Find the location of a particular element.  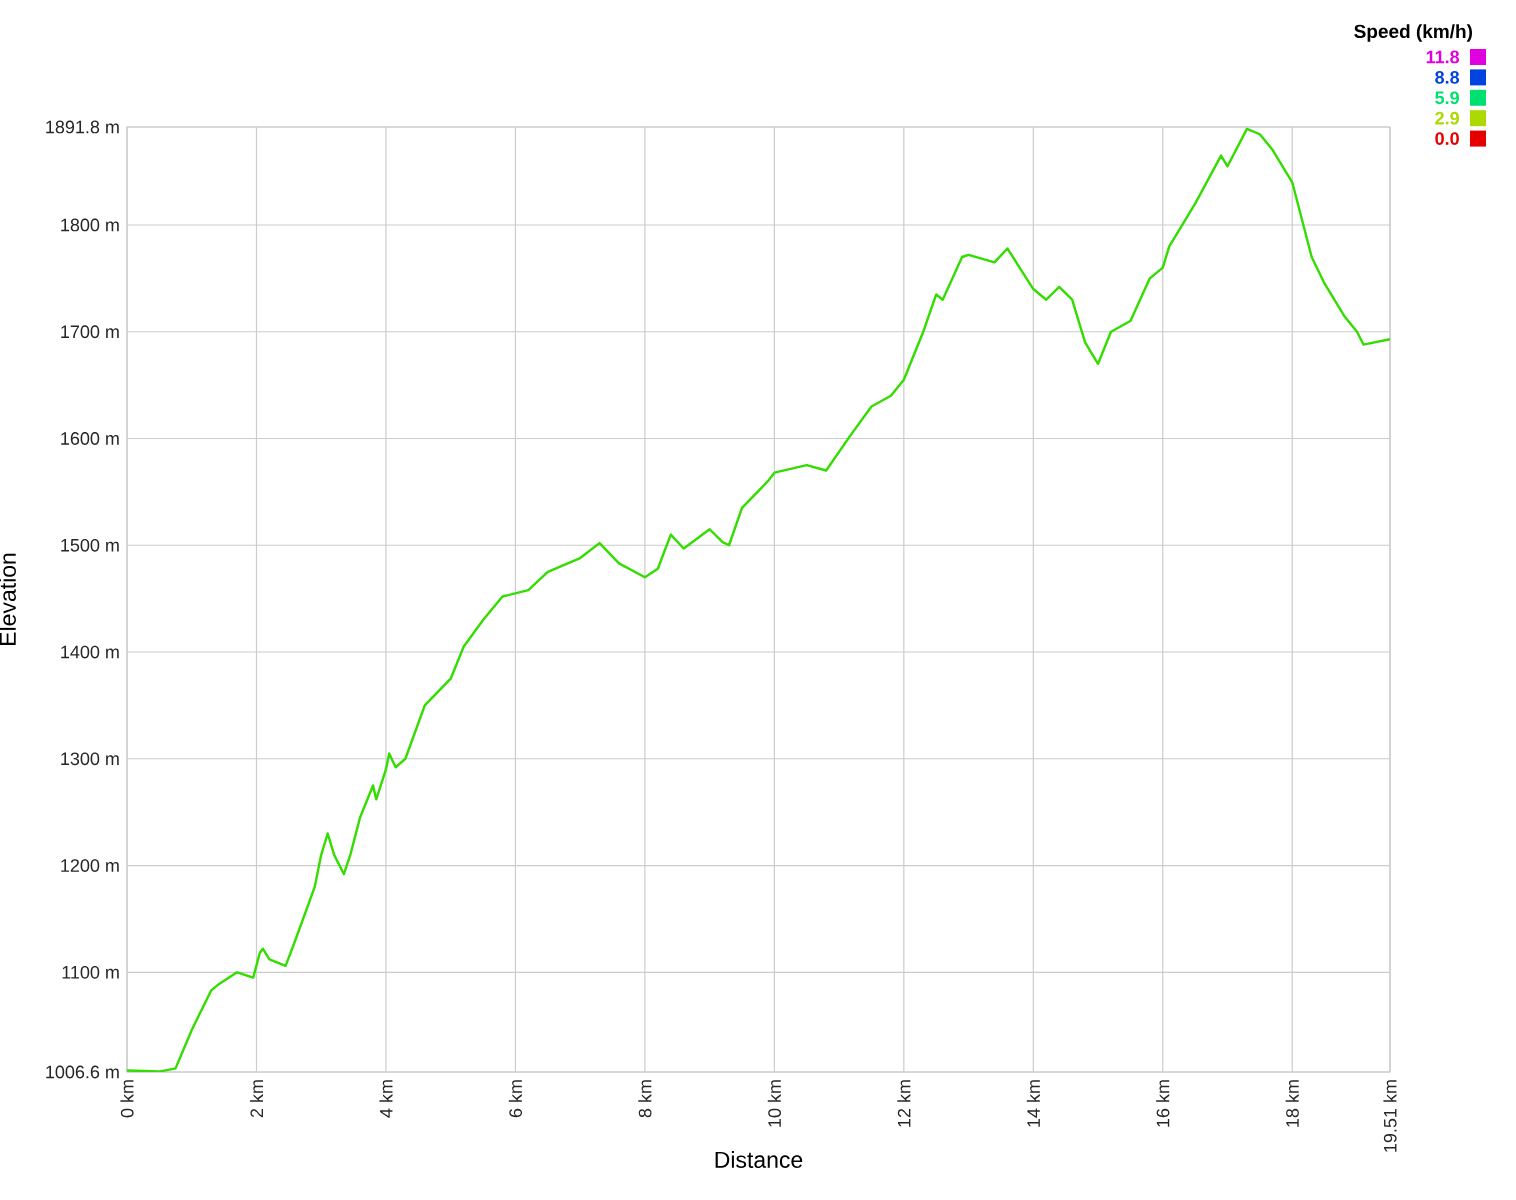

x-axis-title: Distance is located at coordinates (759, 1159).